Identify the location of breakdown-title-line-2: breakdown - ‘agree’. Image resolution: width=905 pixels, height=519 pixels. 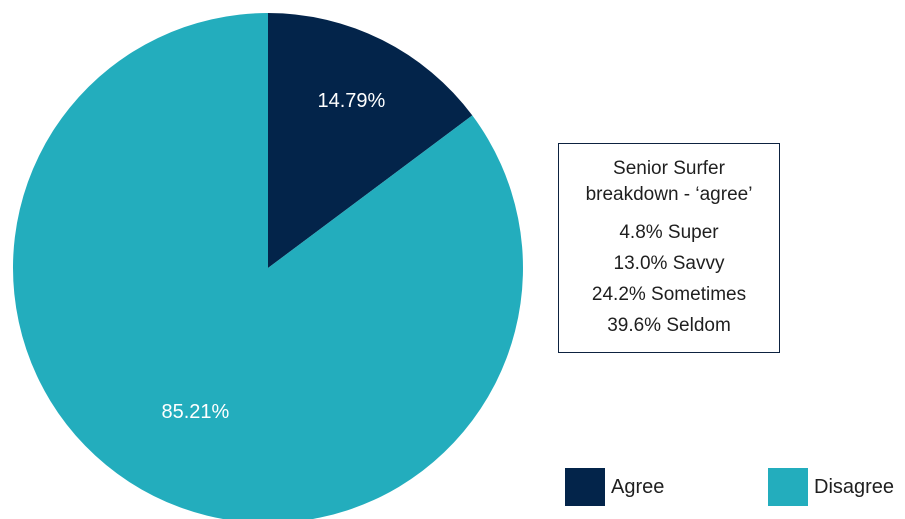
(669, 194).